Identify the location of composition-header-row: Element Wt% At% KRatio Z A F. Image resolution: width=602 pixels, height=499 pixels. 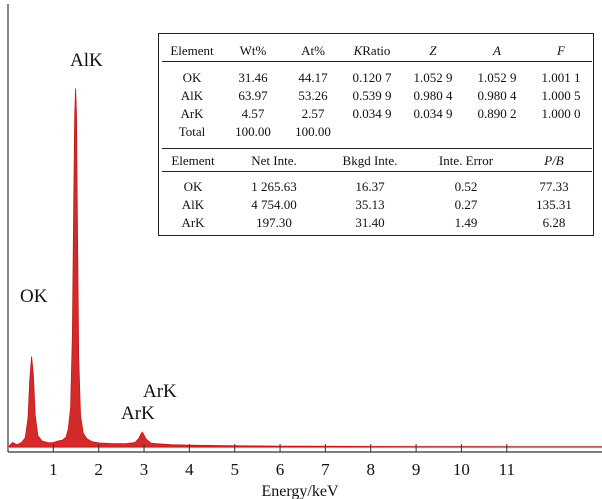
(377, 50).